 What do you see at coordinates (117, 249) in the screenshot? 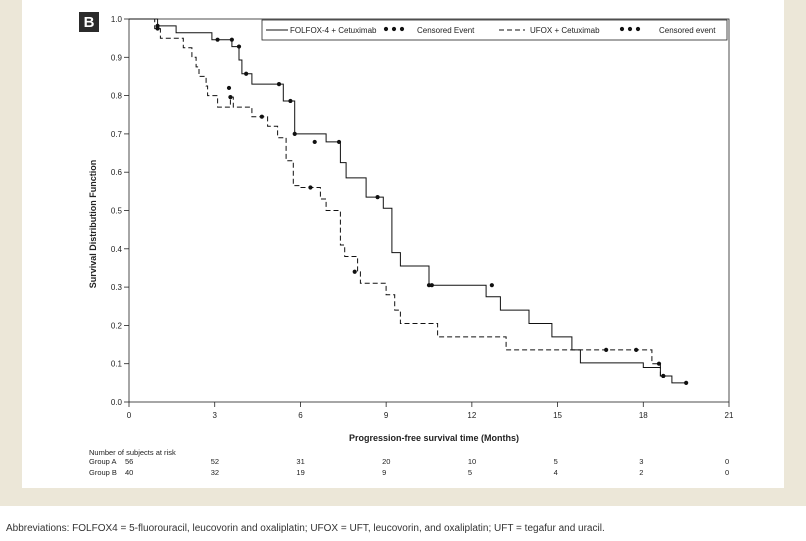
I see `y-tick-label: 0.4` at bounding box center [117, 249].